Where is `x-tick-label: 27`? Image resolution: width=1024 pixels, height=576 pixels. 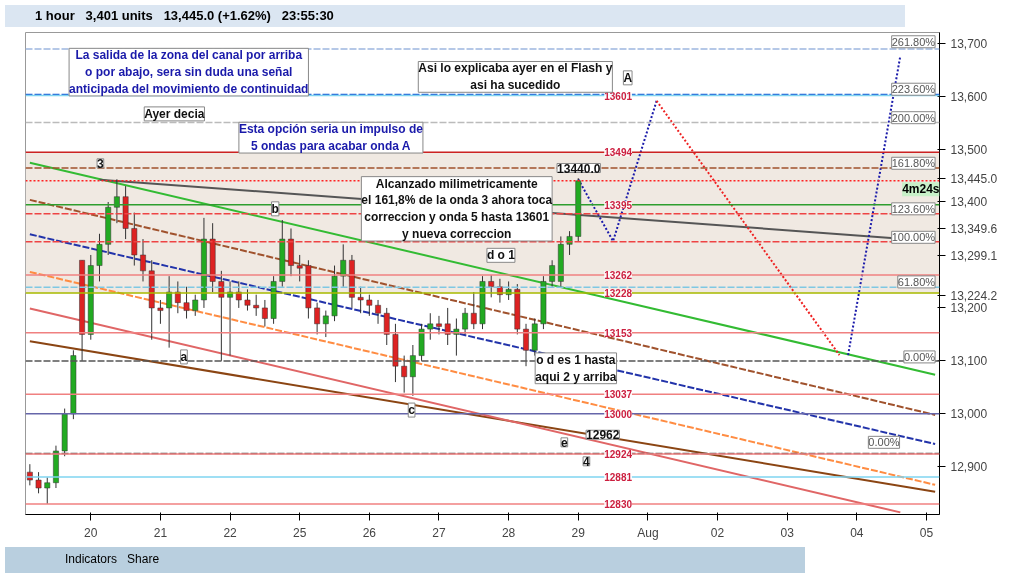
x-tick-label: 27 is located at coordinates (439, 532).